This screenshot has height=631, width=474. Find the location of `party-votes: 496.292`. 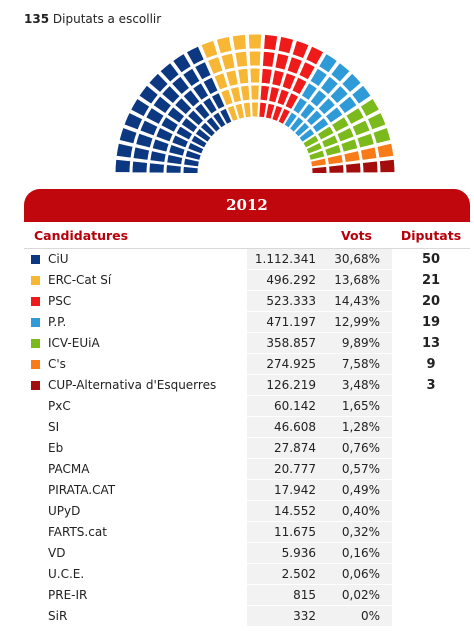

party-votes: 496.292 is located at coordinates (285, 280).